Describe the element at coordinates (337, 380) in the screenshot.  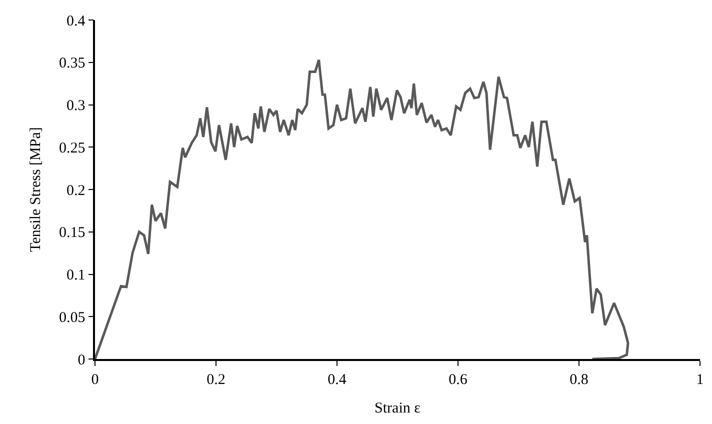
I see `x-tick-label: 0.4` at that location.